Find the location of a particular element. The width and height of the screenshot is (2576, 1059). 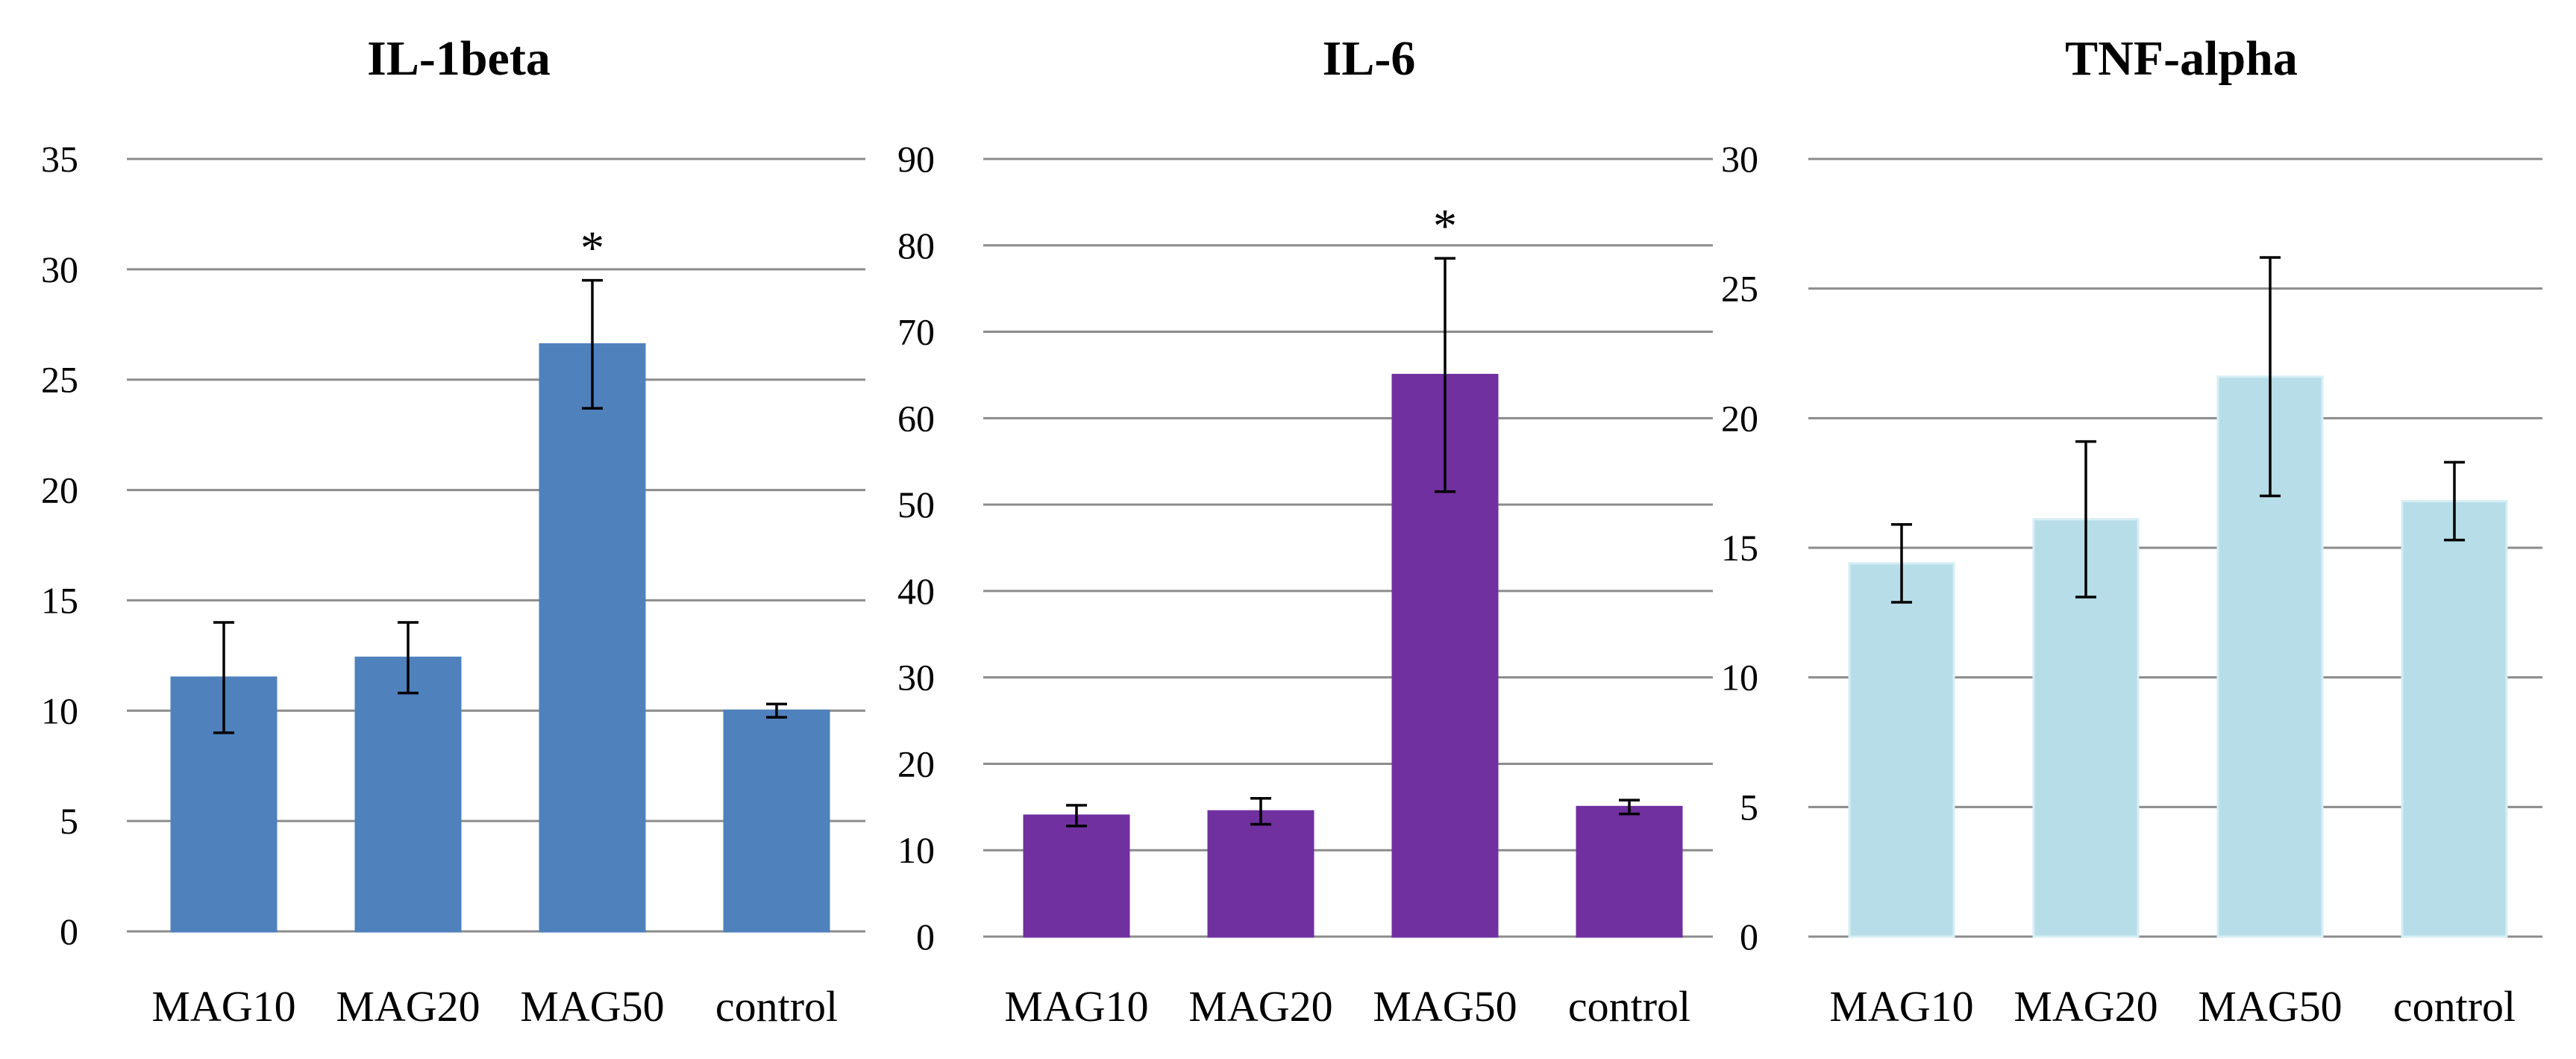

chart-title: TNF-alpha is located at coordinates (2181, 58).